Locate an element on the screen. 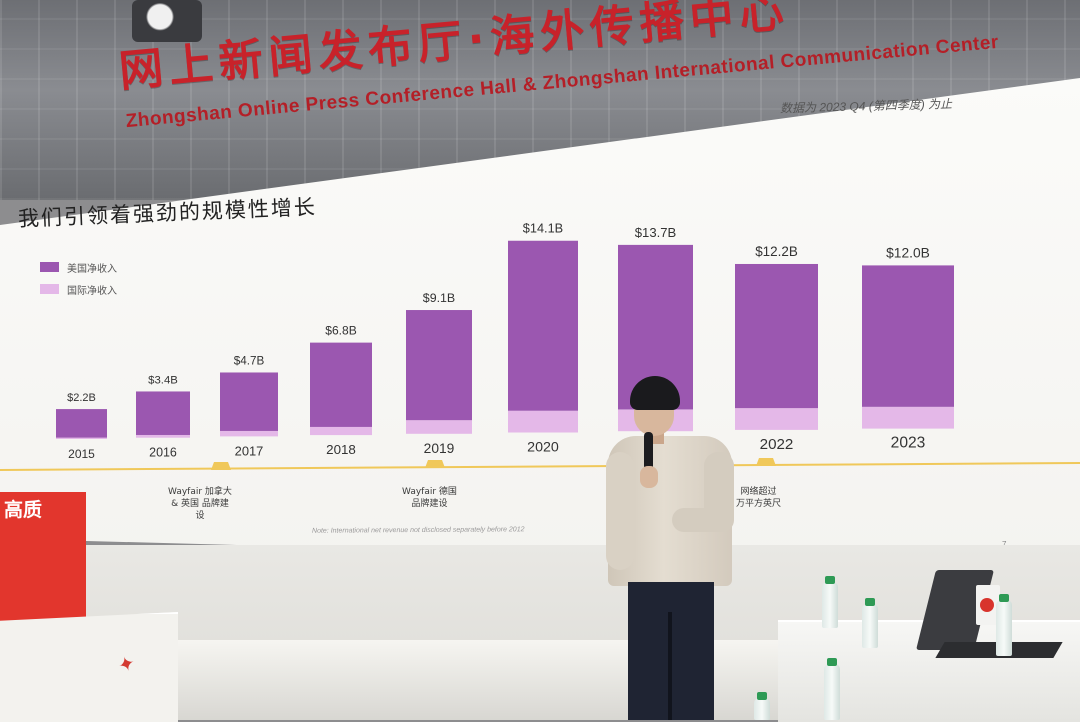 Image resolution: width=1080 pixels, height=722 pixels. bar-value-label: $14.1B is located at coordinates (543, 228).